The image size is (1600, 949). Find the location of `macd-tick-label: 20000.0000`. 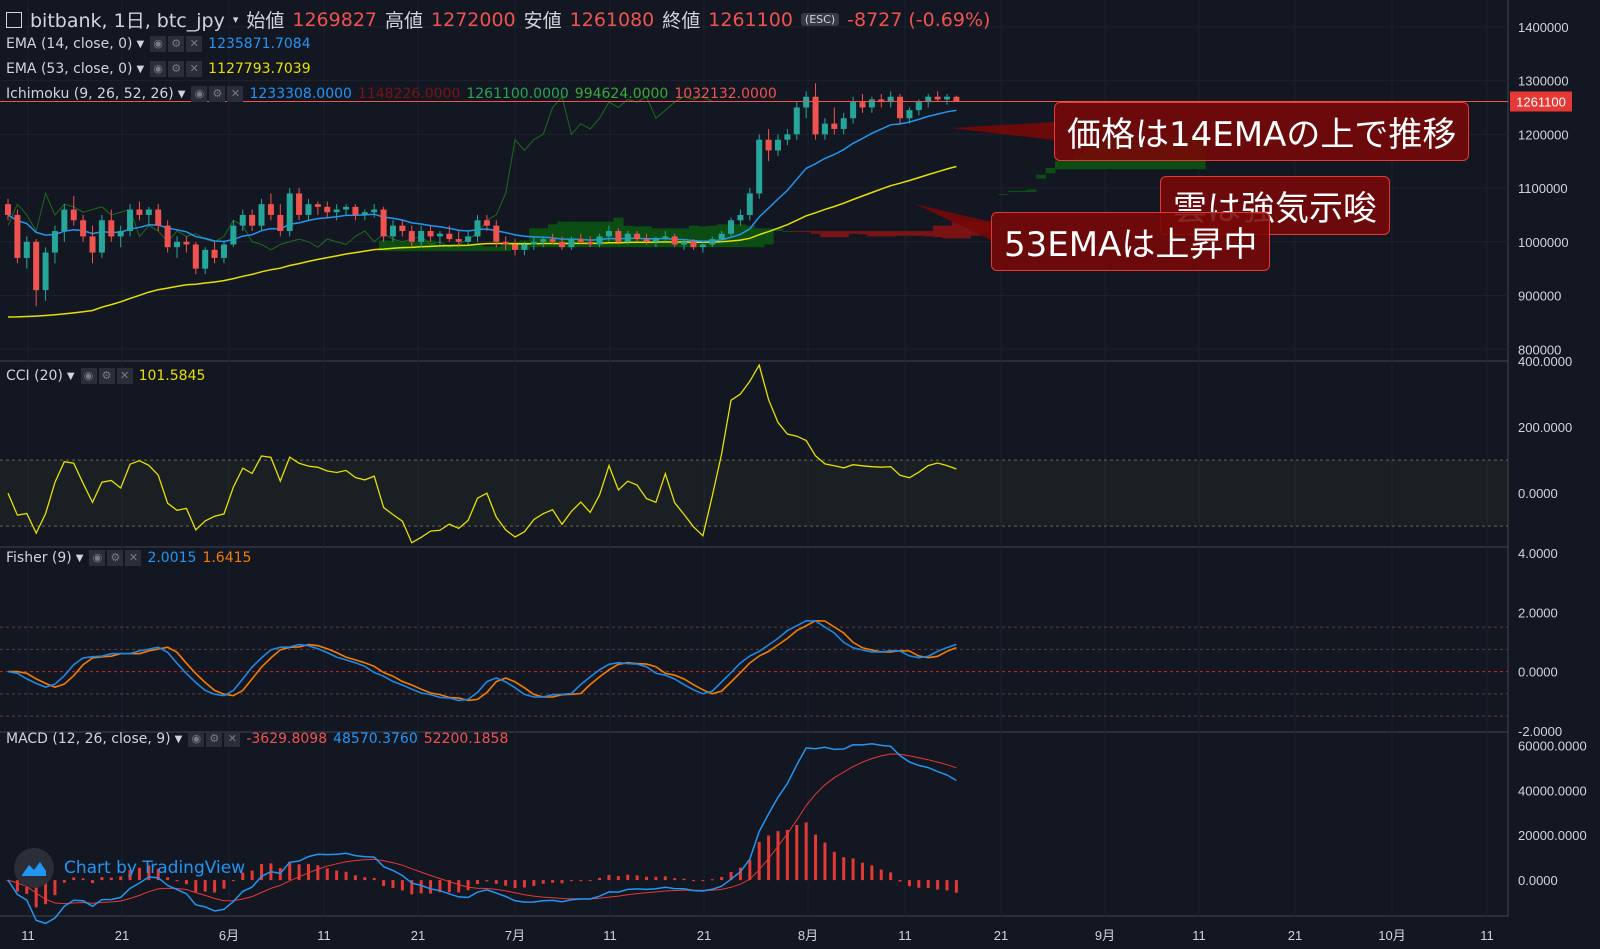

macd-tick-label: 20000.0000 is located at coordinates (1552, 835).